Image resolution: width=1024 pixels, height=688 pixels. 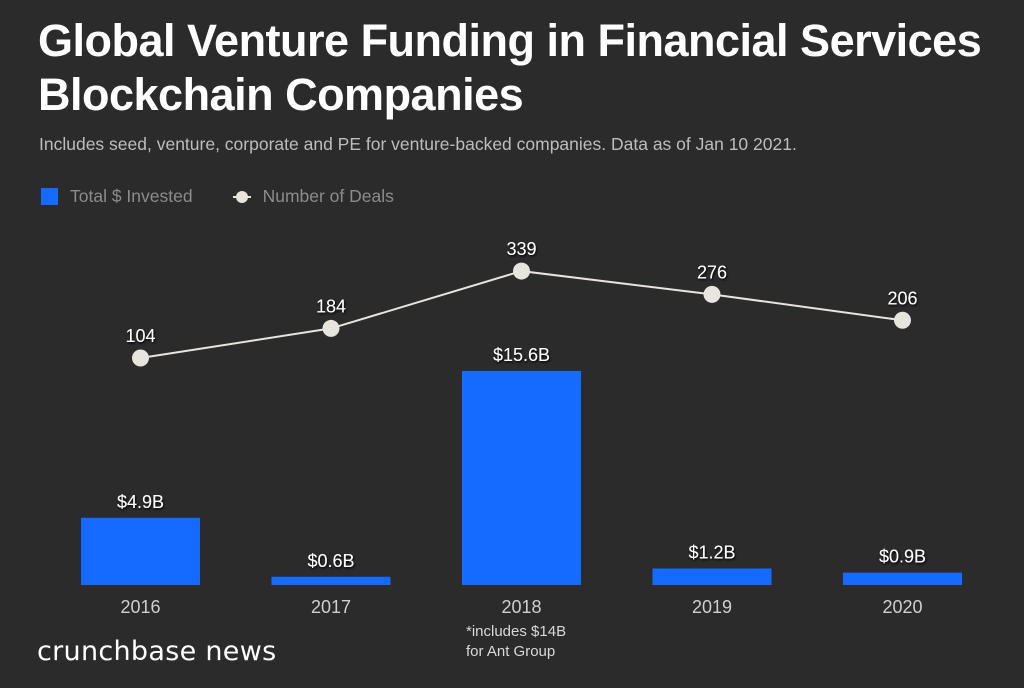 I want to click on legend-label: Number of Deals, so click(x=328, y=196).